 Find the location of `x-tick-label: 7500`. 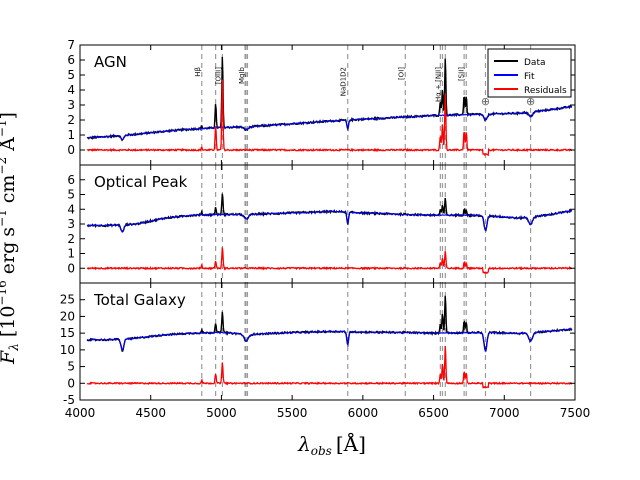

x-tick-label: 7500 is located at coordinates (575, 413).